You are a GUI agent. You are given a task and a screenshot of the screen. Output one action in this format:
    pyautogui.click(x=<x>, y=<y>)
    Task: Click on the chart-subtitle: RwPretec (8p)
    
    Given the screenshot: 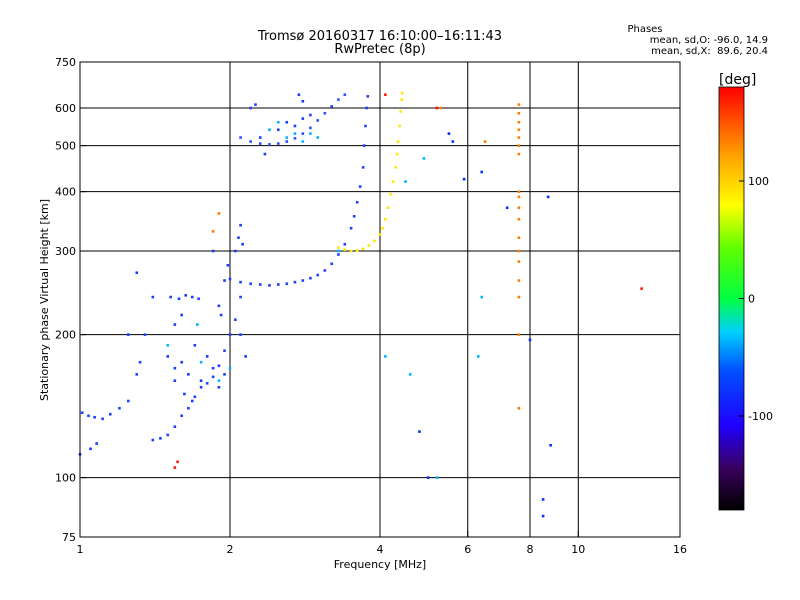 What is the action you would take?
    pyautogui.click(x=379, y=49)
    